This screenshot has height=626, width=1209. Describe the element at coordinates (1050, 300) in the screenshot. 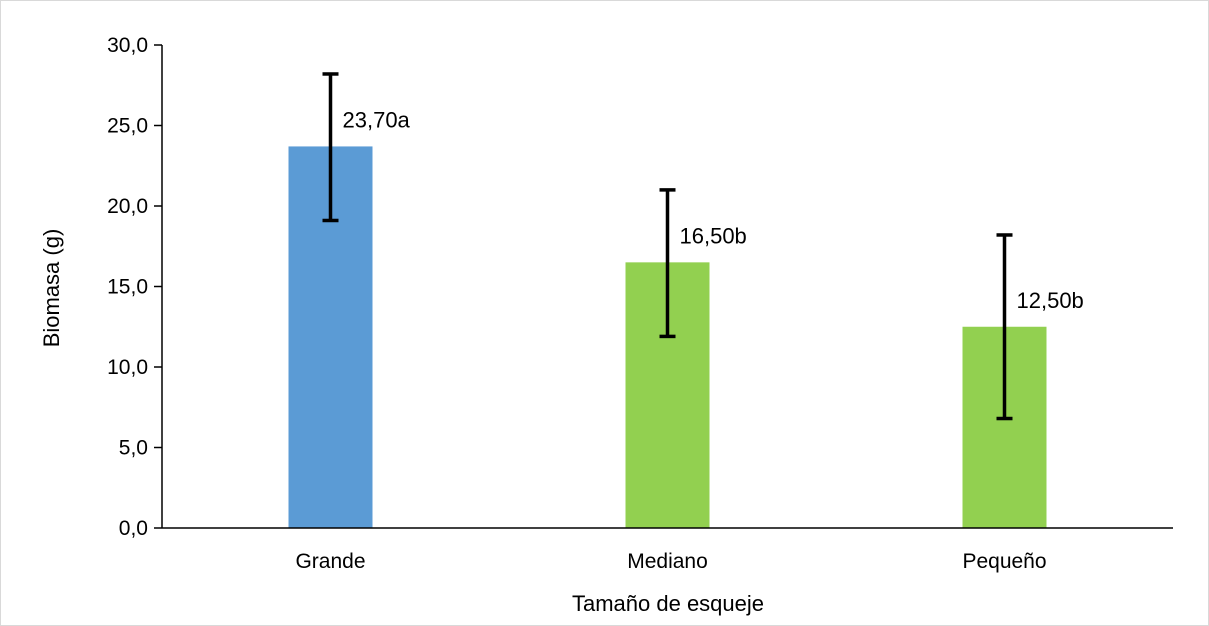

I see `data-label: 12,50b` at that location.